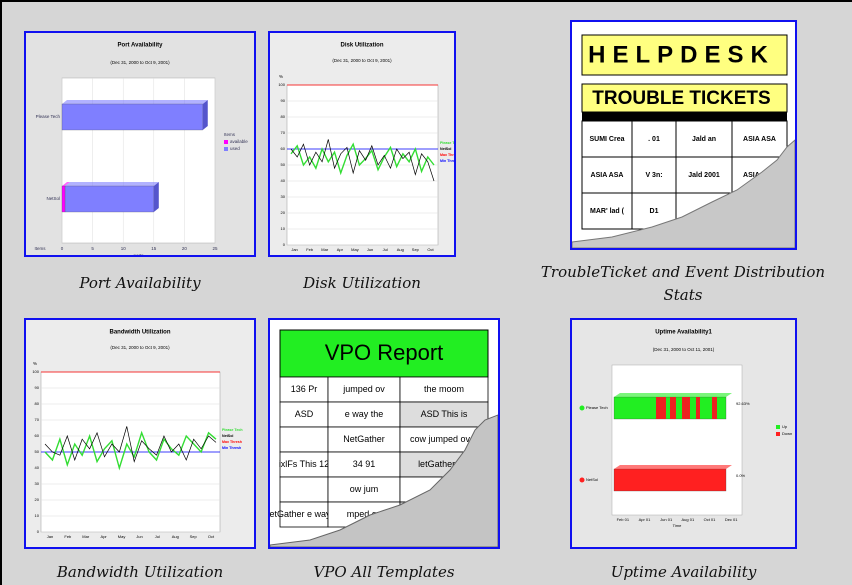 Image resolution: width=852 pixels, height=585 pixels. I want to click on y-tick-label: 70, so click(37, 419).